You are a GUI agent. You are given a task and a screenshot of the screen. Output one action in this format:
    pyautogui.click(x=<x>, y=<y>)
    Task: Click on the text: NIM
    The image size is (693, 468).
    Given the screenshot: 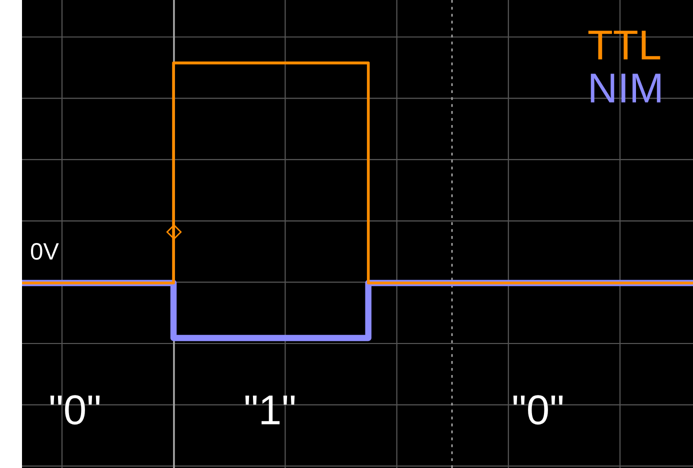 What is the action you would take?
    pyautogui.click(x=625, y=88)
    